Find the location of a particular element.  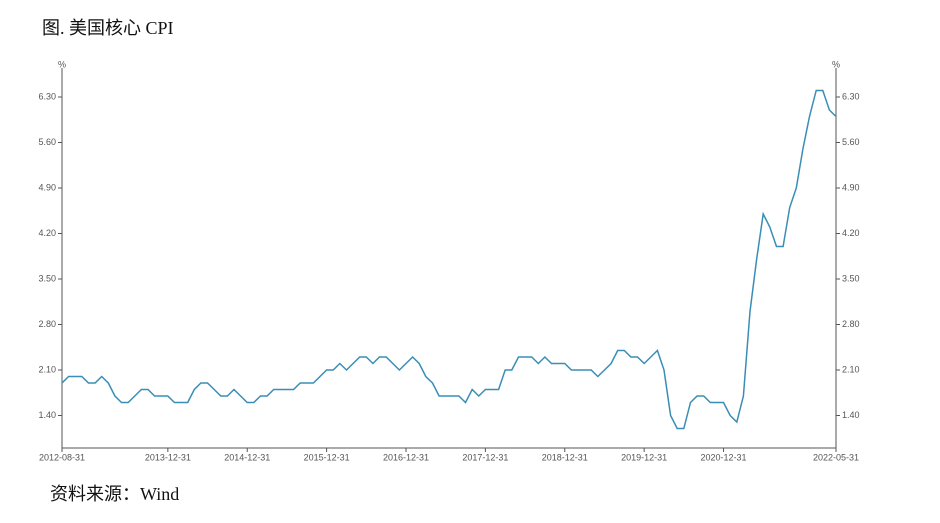

y-tick-label: 2.80 is located at coordinates (47, 324).